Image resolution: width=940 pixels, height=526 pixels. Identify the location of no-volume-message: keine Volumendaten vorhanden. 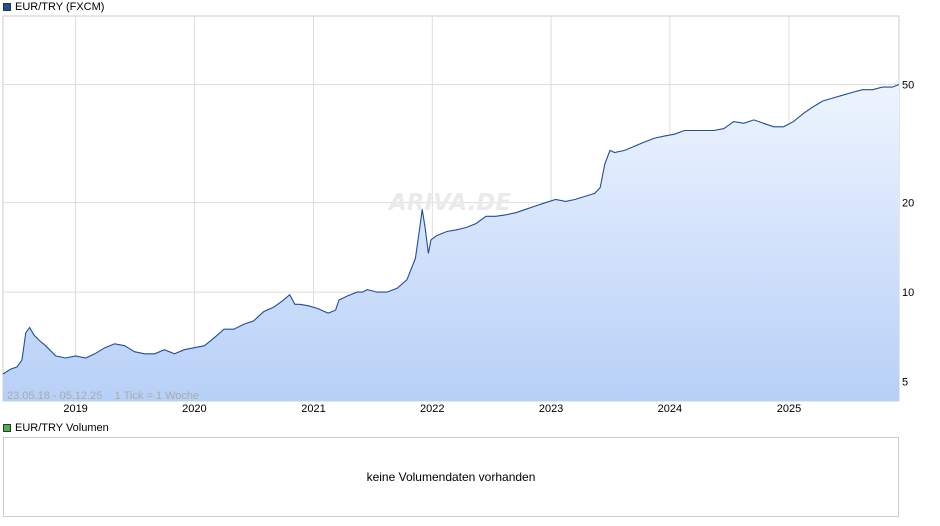
(451, 477).